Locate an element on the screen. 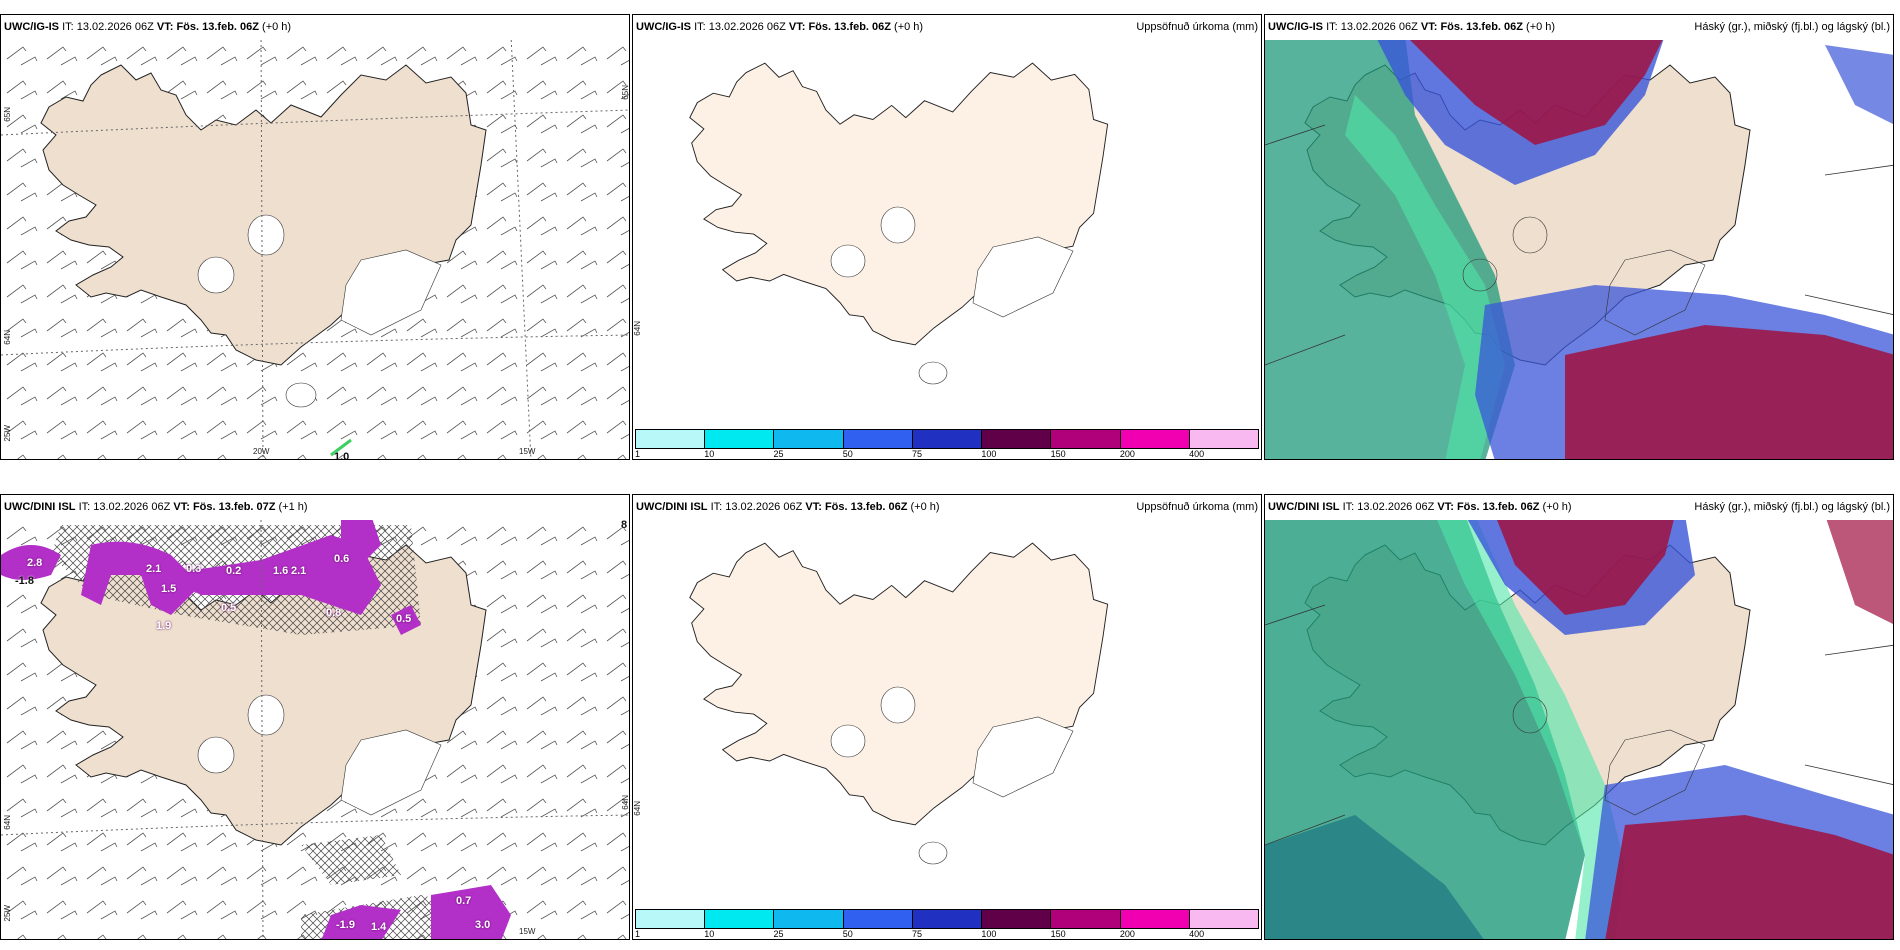 The image size is (1900, 950). value-label: 2.8 is located at coordinates (35, 563).